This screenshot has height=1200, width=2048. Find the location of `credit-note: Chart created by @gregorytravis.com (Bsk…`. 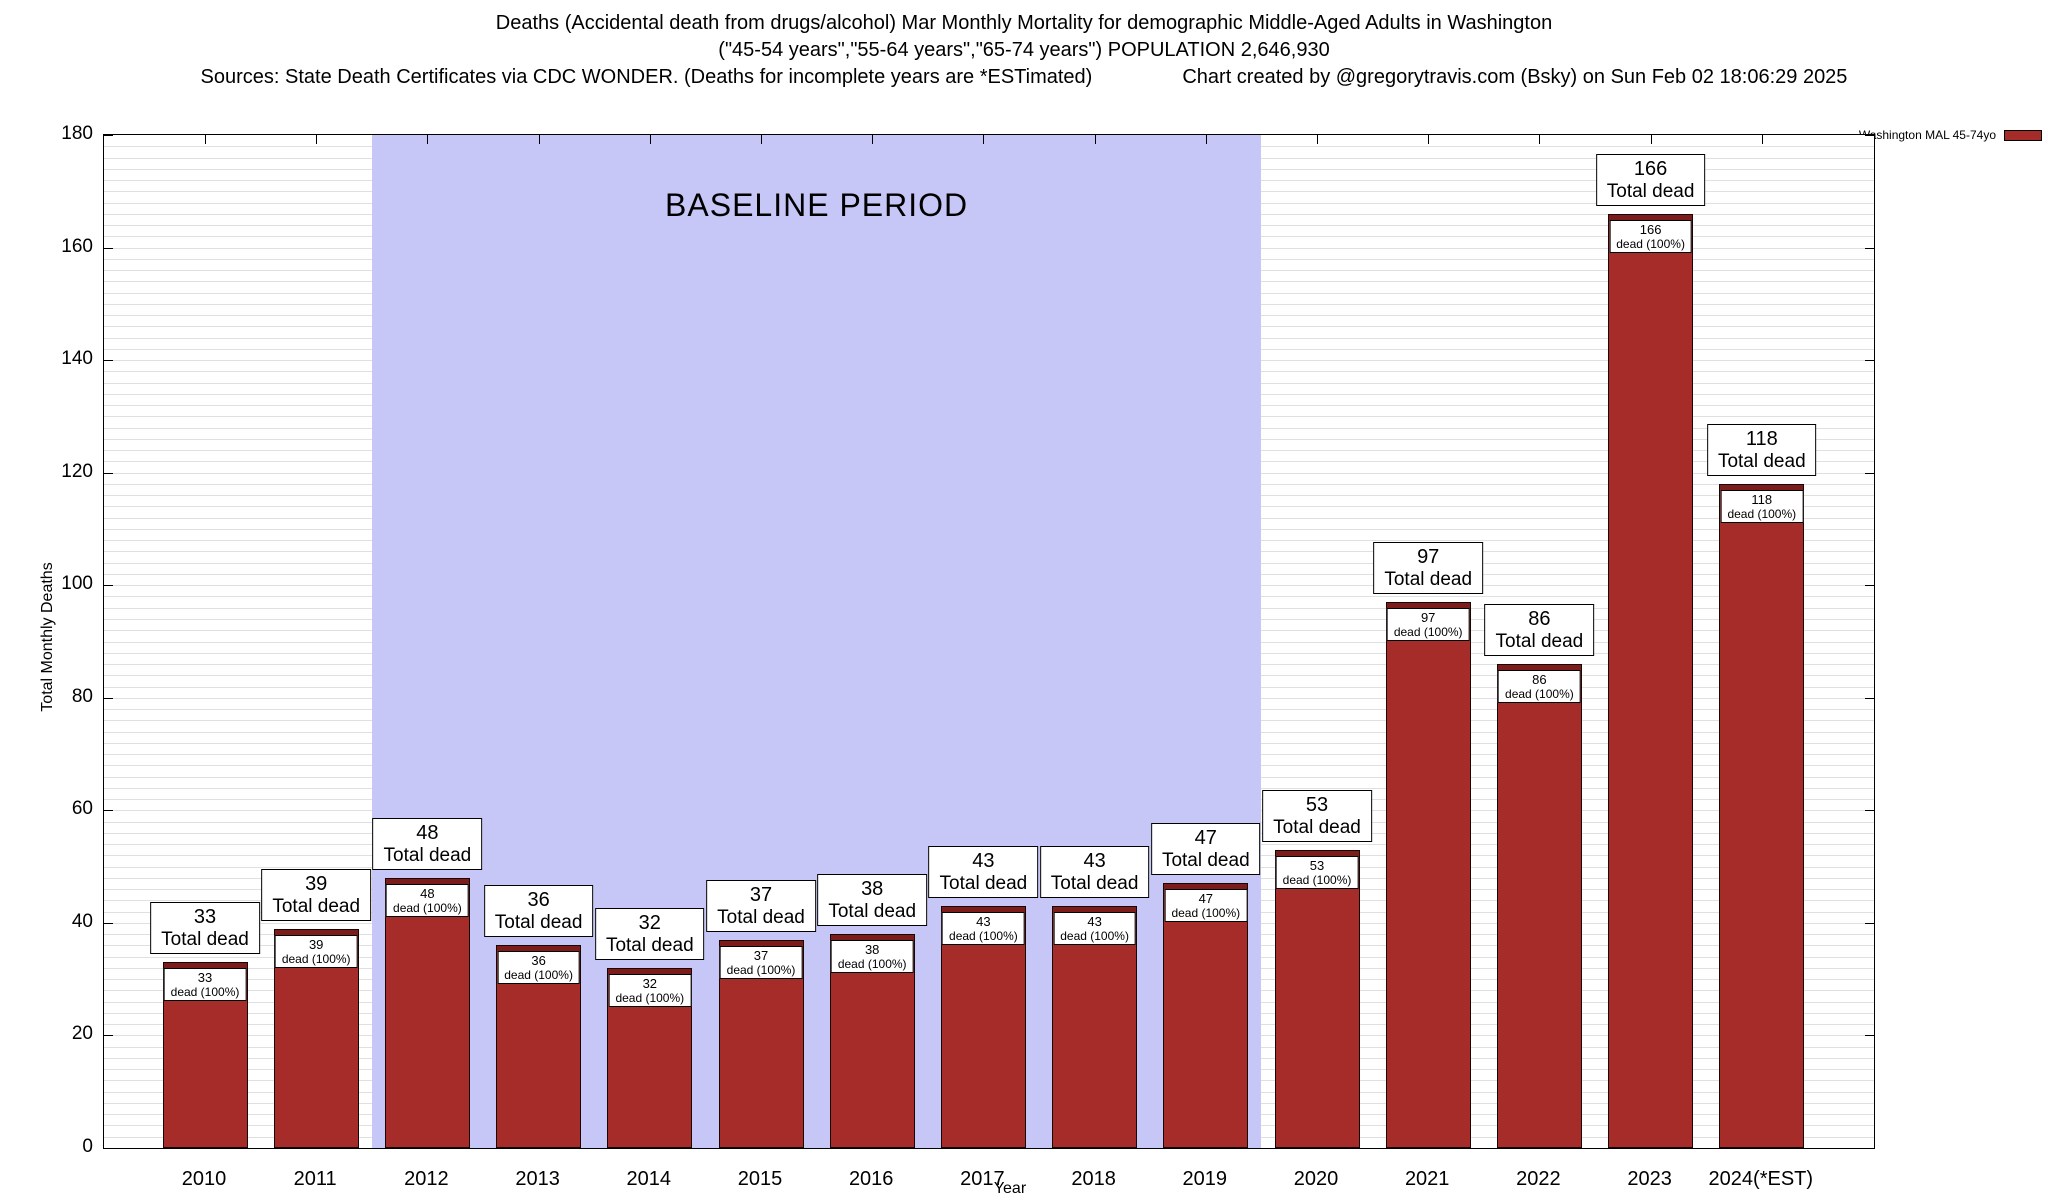

credit-note: Chart created by @gregorytravis.com (Bsk… is located at coordinates (1515, 77).